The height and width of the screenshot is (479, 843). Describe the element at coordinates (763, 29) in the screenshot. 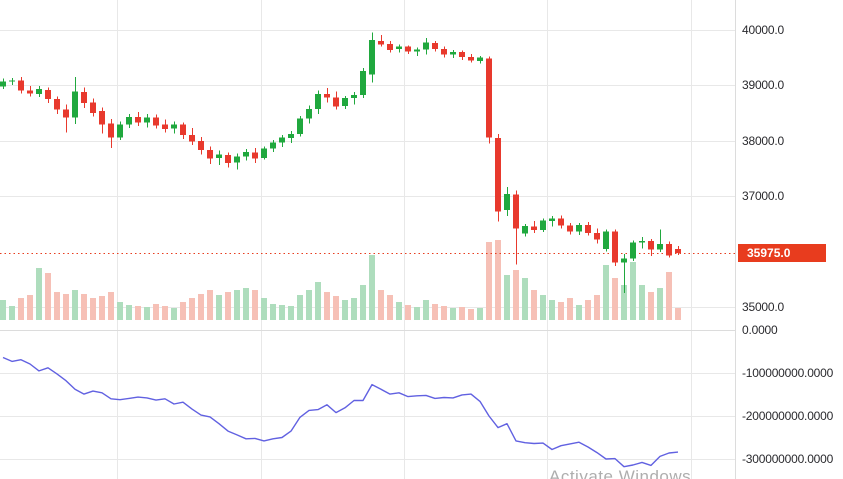

I see `price-tick-label: 40000.0` at that location.